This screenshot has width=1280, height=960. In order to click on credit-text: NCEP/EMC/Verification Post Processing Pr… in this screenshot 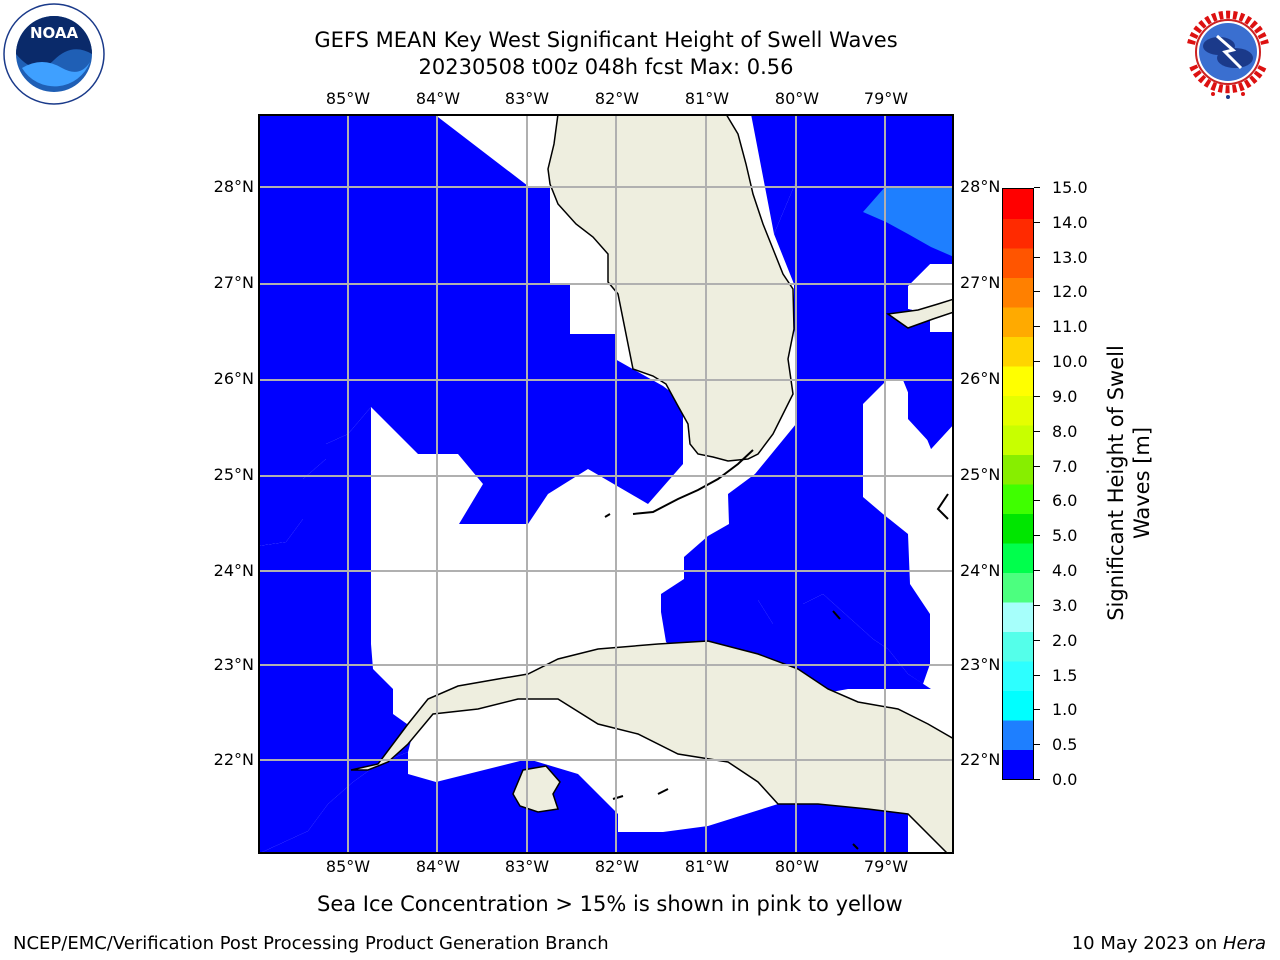, I will do `click(311, 943)`.